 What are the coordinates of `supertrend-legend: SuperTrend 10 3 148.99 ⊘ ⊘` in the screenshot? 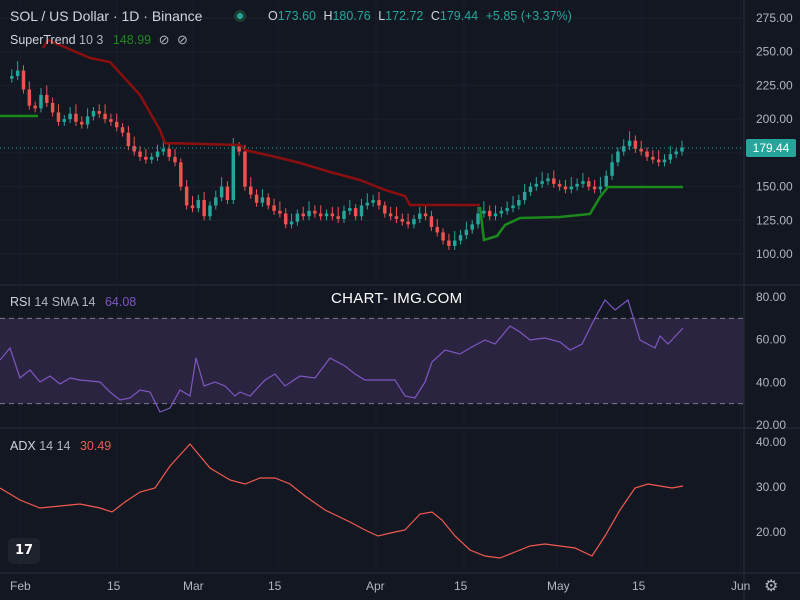 It's located at (99, 39).